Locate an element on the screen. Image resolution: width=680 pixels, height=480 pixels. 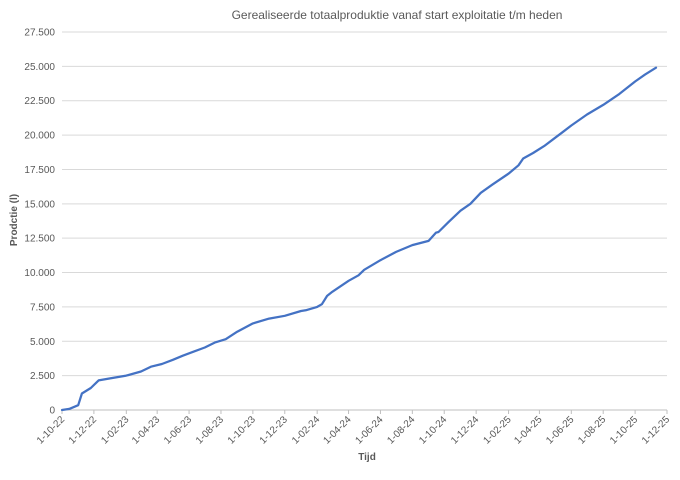
y-axis-label: Prodctie (l) is located at coordinates (14, 220).